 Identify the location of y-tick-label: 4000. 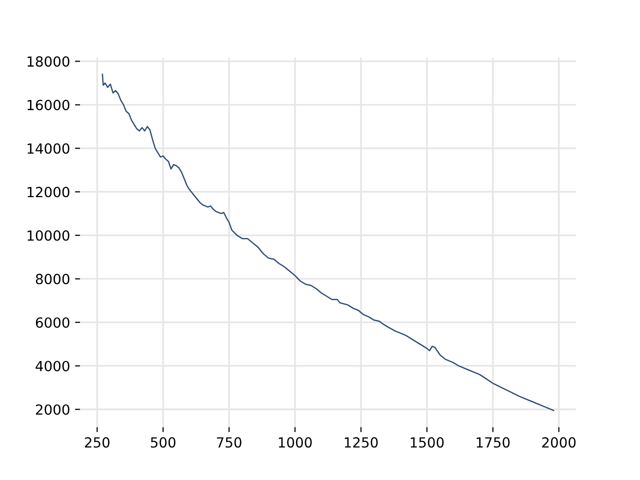
(53, 366).